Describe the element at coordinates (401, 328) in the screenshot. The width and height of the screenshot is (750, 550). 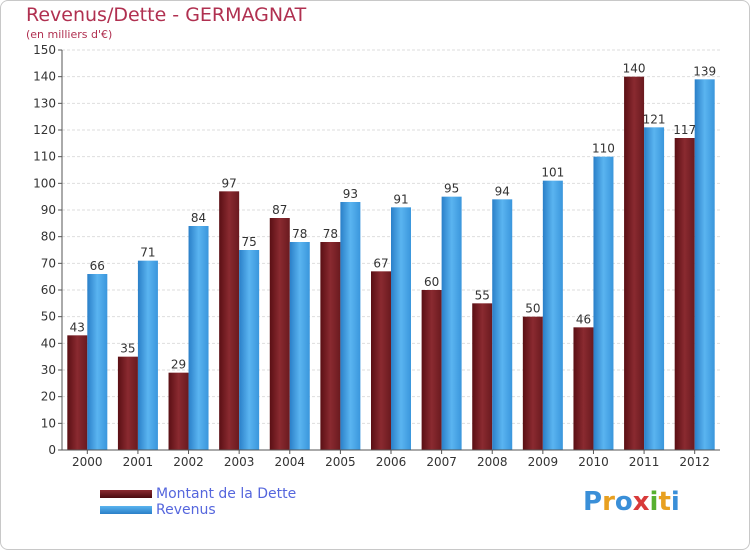
I see `bar-revenus-2006` at that location.